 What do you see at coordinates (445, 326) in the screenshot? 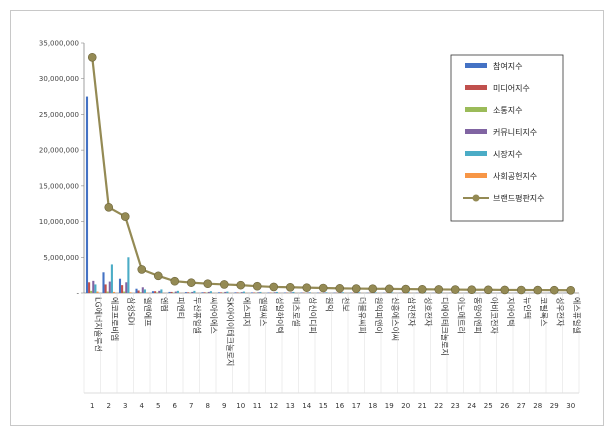
I see `x-category-label: 디에이테크놀로지` at bounding box center [445, 326].